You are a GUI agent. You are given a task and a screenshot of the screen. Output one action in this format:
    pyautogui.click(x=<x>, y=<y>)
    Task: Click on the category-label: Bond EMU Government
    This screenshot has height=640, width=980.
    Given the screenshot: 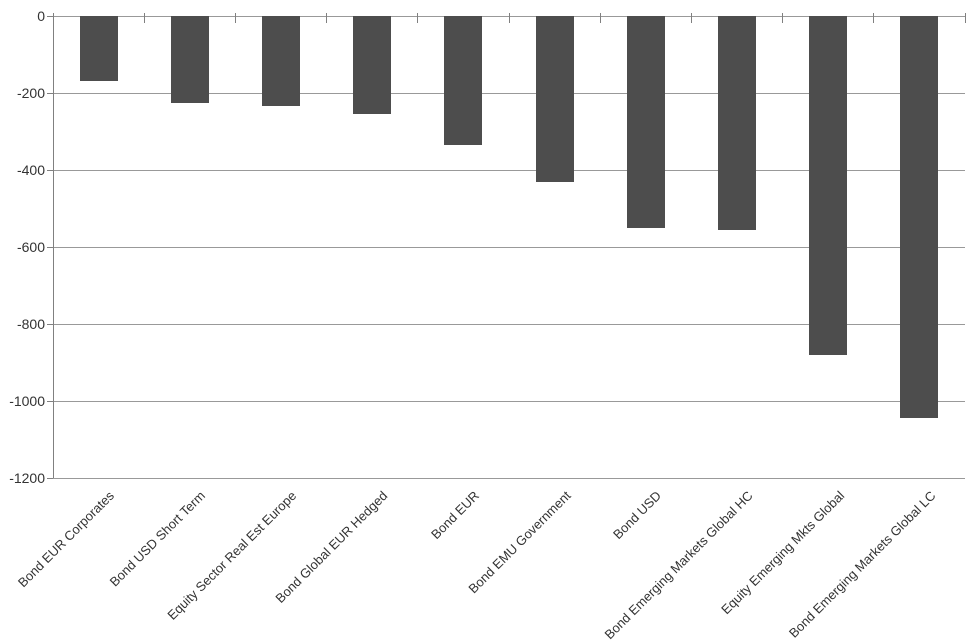 What is the action you would take?
    pyautogui.click(x=519, y=542)
    